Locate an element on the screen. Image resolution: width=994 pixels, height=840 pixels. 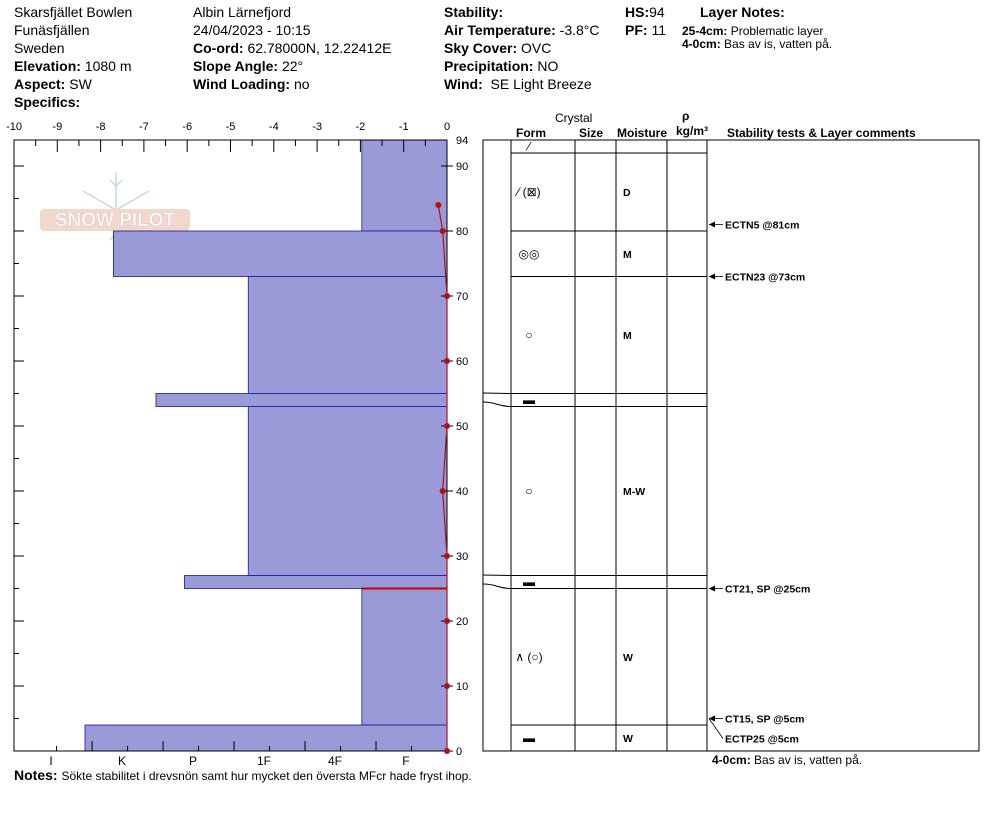
stability-test-label: ECTN23 @73cm is located at coordinates (765, 278).